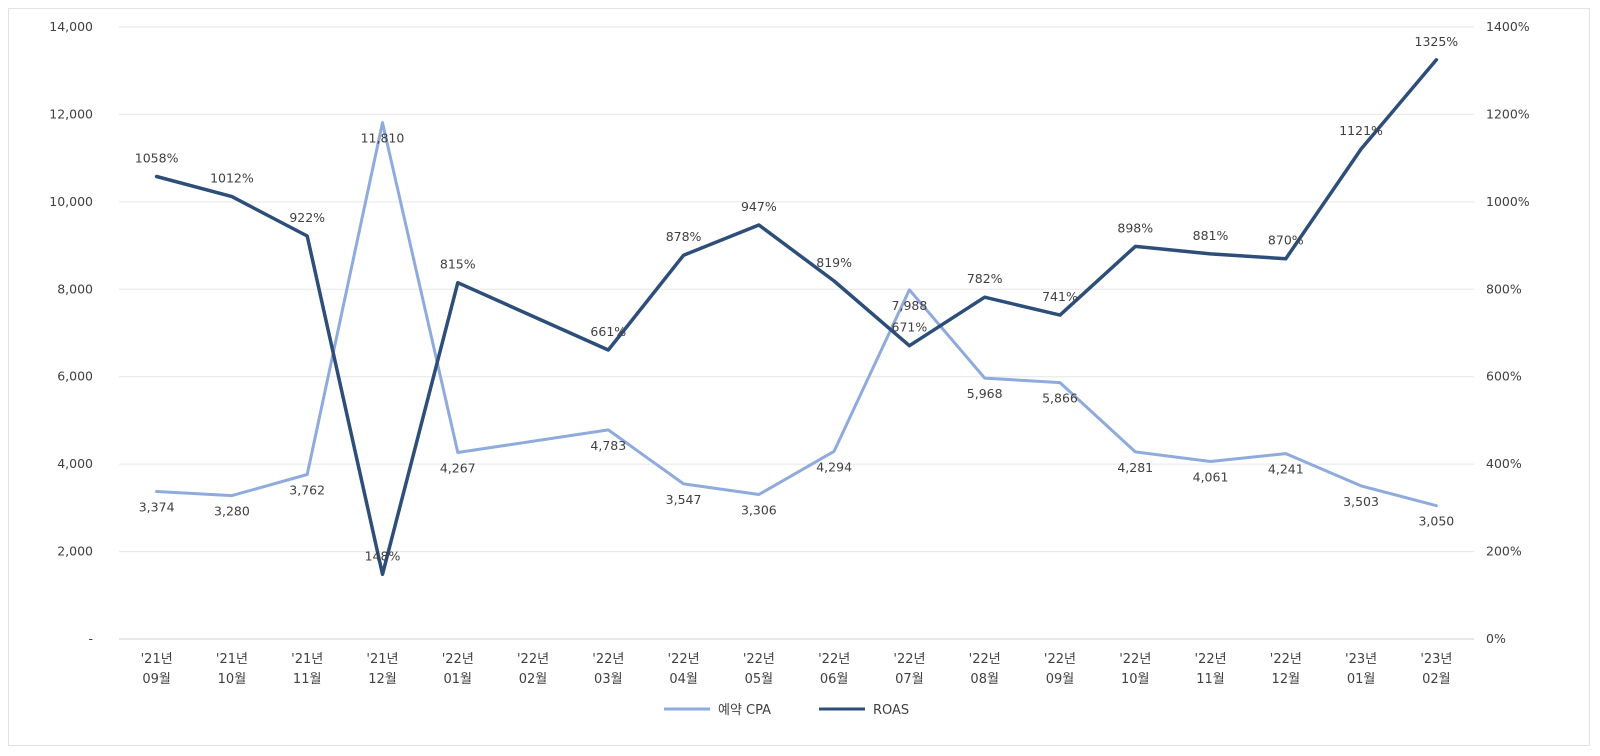 The width and height of the screenshot is (1600, 756). Describe the element at coordinates (1504, 288) in the screenshot. I see `right-tick-label: 800%` at that location.